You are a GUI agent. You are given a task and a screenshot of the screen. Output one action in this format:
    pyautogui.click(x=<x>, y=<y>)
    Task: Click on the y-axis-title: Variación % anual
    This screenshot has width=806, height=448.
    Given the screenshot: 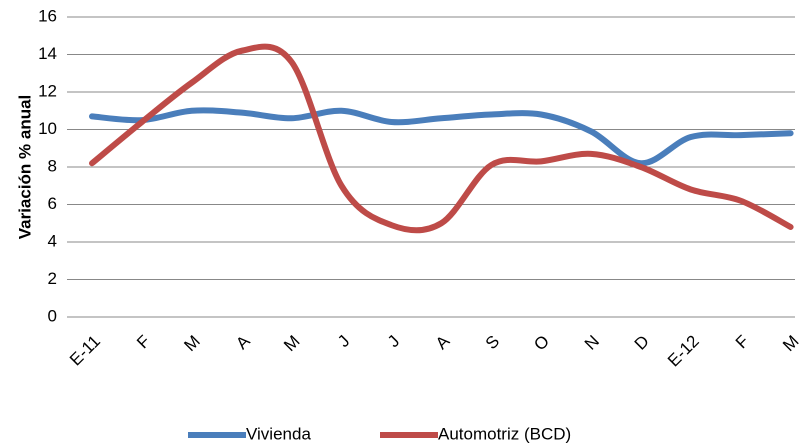 What is the action you would take?
    pyautogui.click(x=24, y=167)
    